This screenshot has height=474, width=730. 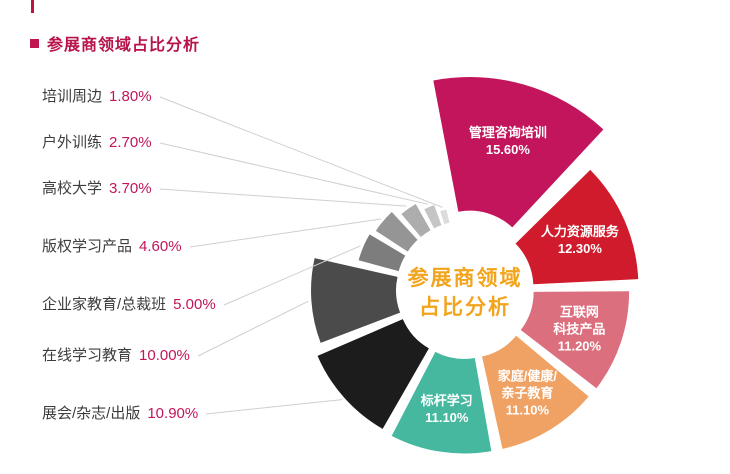 I want to click on title-bullet-icon, so click(x=34, y=43).